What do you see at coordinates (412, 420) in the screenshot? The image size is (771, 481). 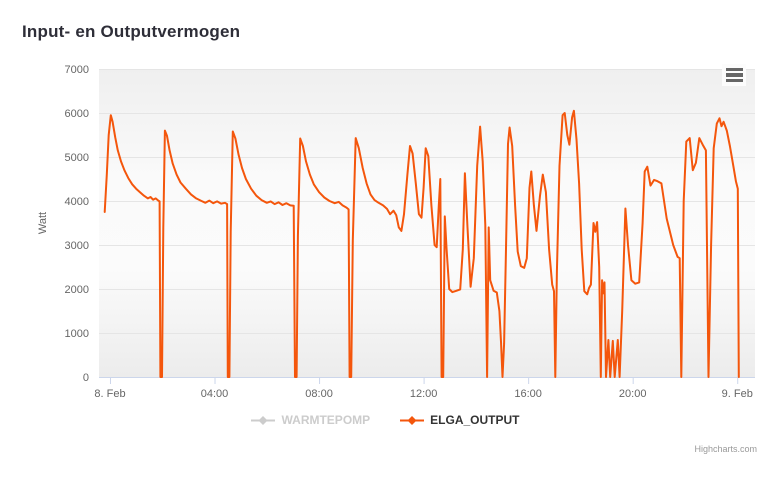 I see `elga-output-marker-icon` at bounding box center [412, 420].